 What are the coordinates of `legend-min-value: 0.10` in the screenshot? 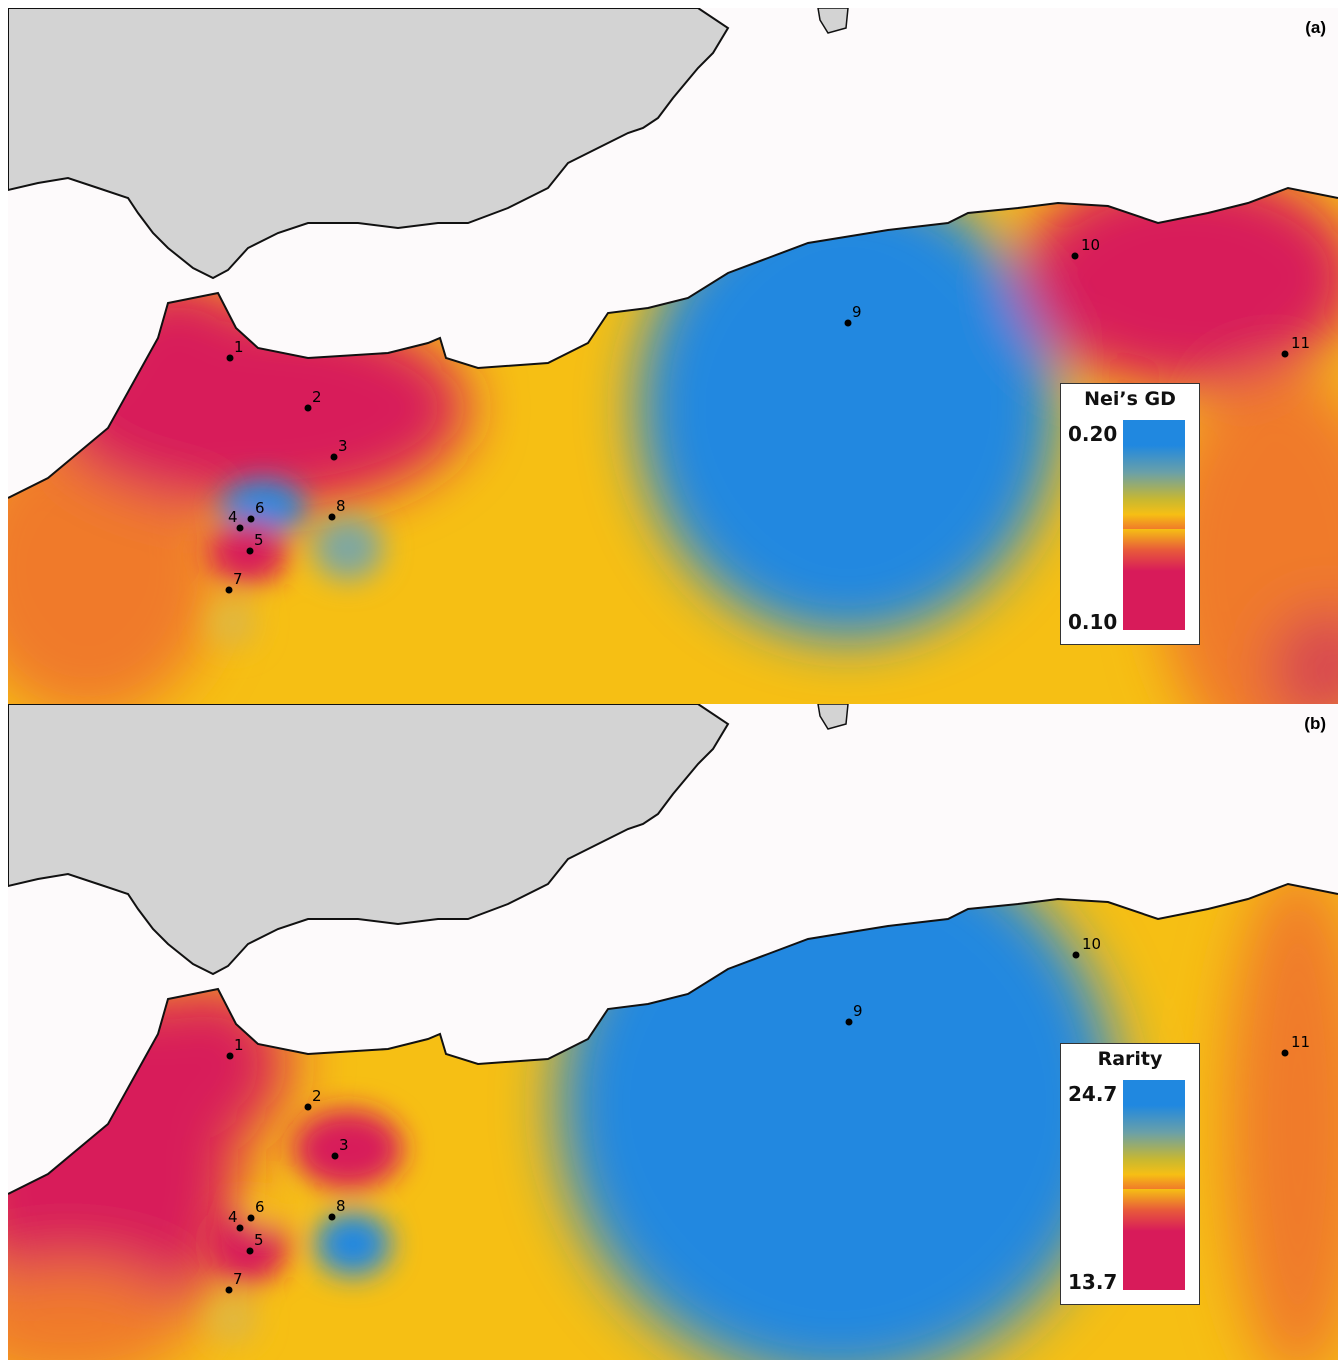 It's located at (1093, 622).